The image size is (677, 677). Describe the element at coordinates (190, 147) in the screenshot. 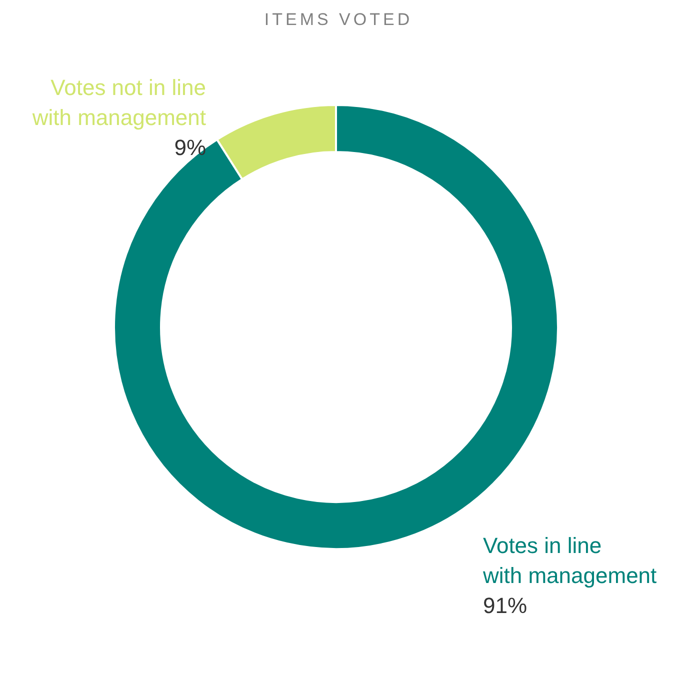

I see `data-label: 9%` at that location.